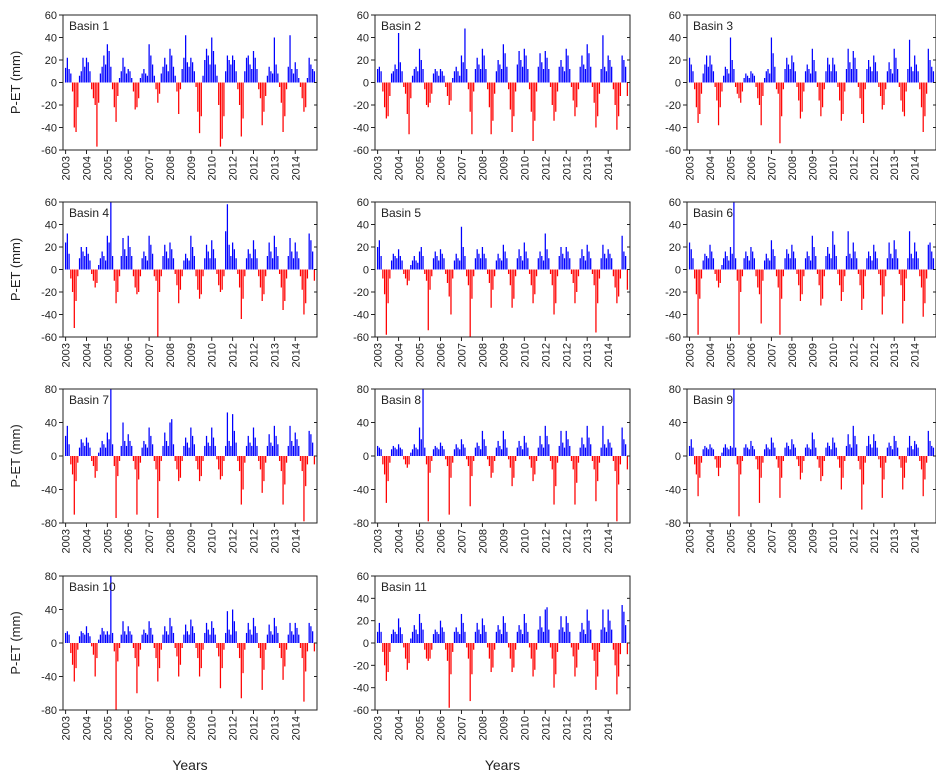 The width and height of the screenshot is (936, 776). I want to click on x-tick-label: 2014, so click(916, 541).